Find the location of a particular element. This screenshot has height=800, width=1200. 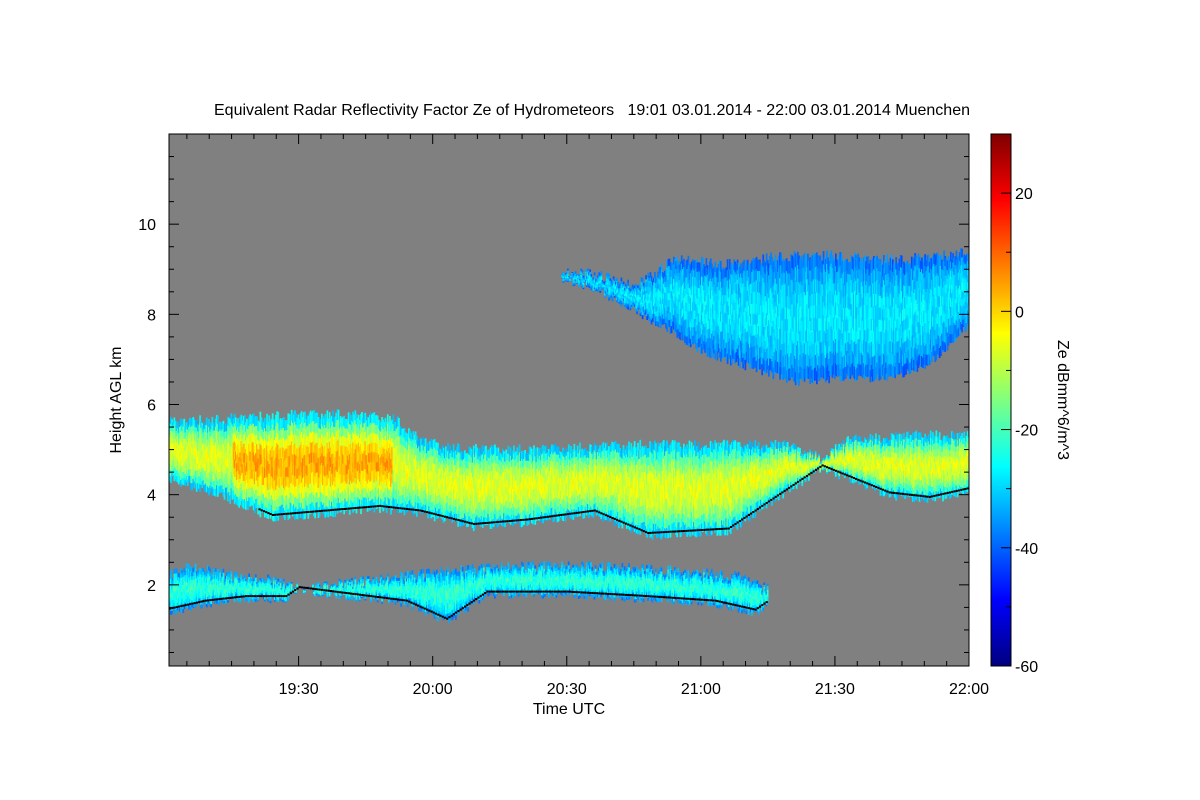

x-tick-label: 21:00 is located at coordinates (701, 689).